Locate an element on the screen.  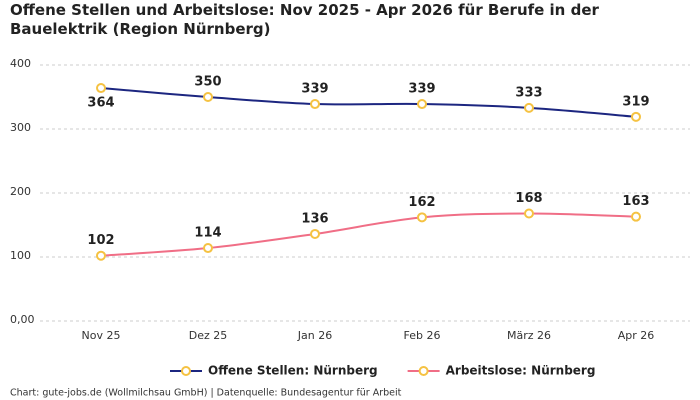
value-label: 136 is located at coordinates (314, 218).